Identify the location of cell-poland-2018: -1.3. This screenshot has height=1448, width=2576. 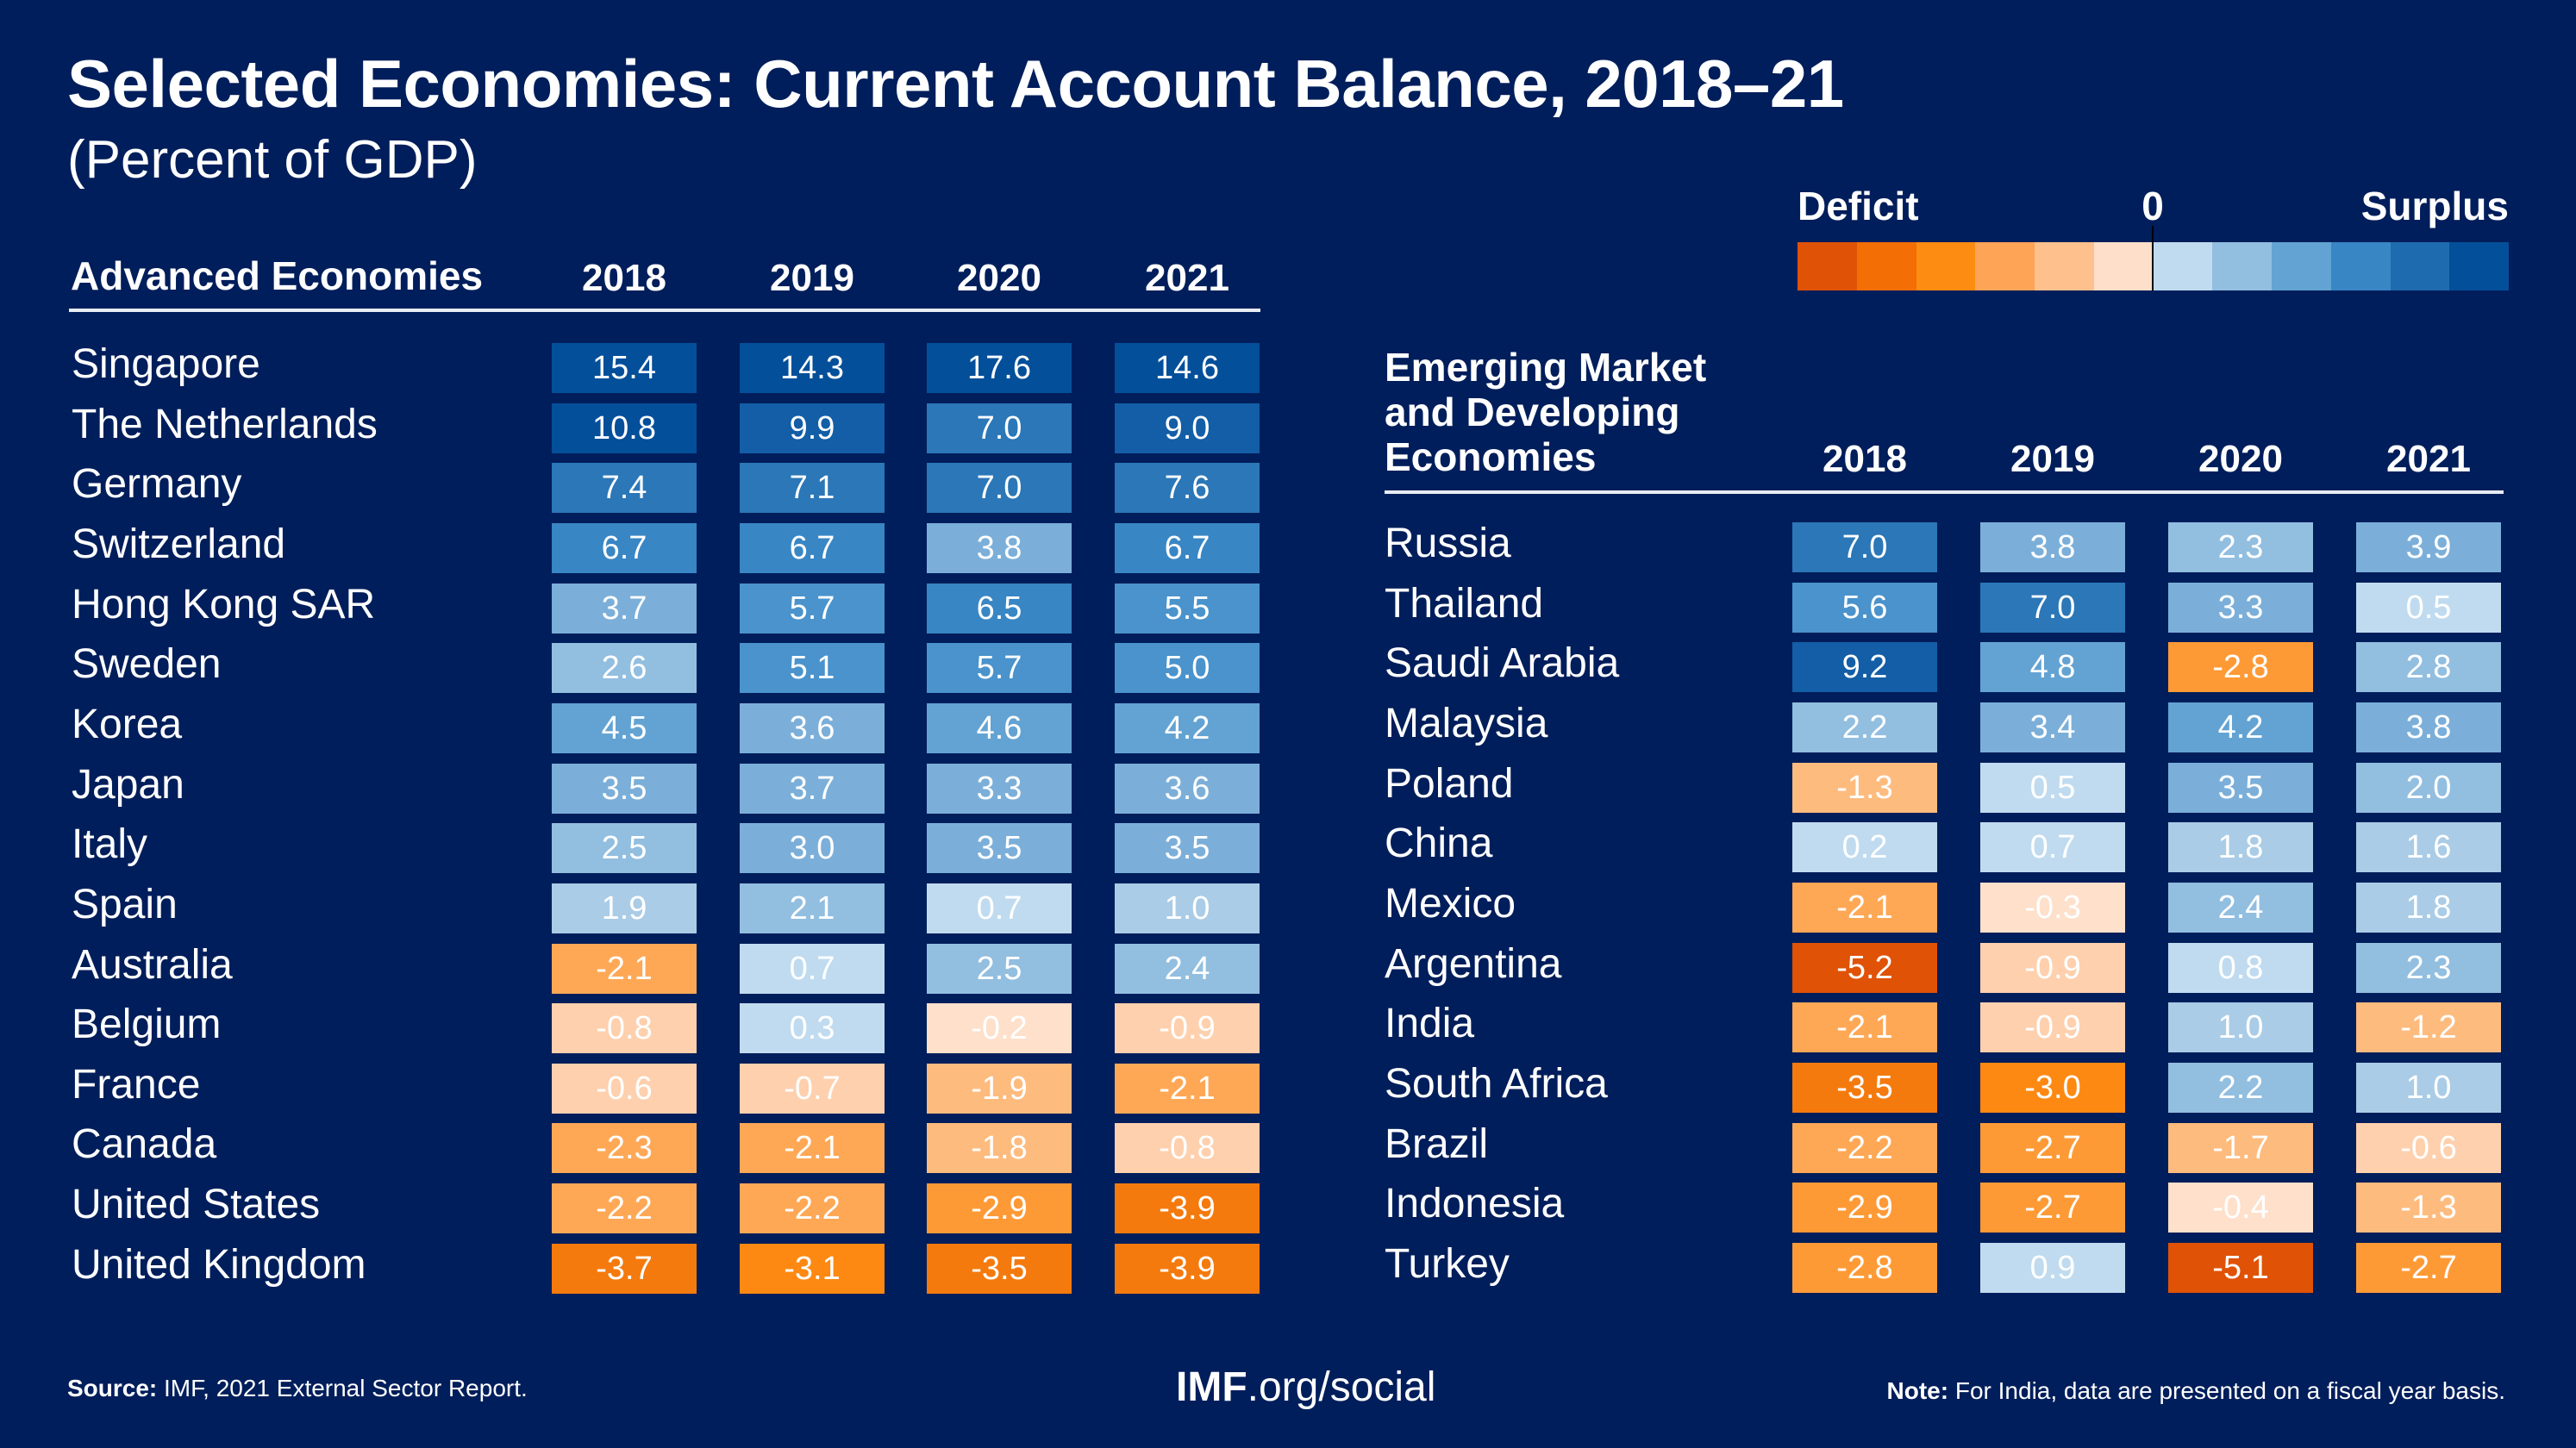
(1865, 787).